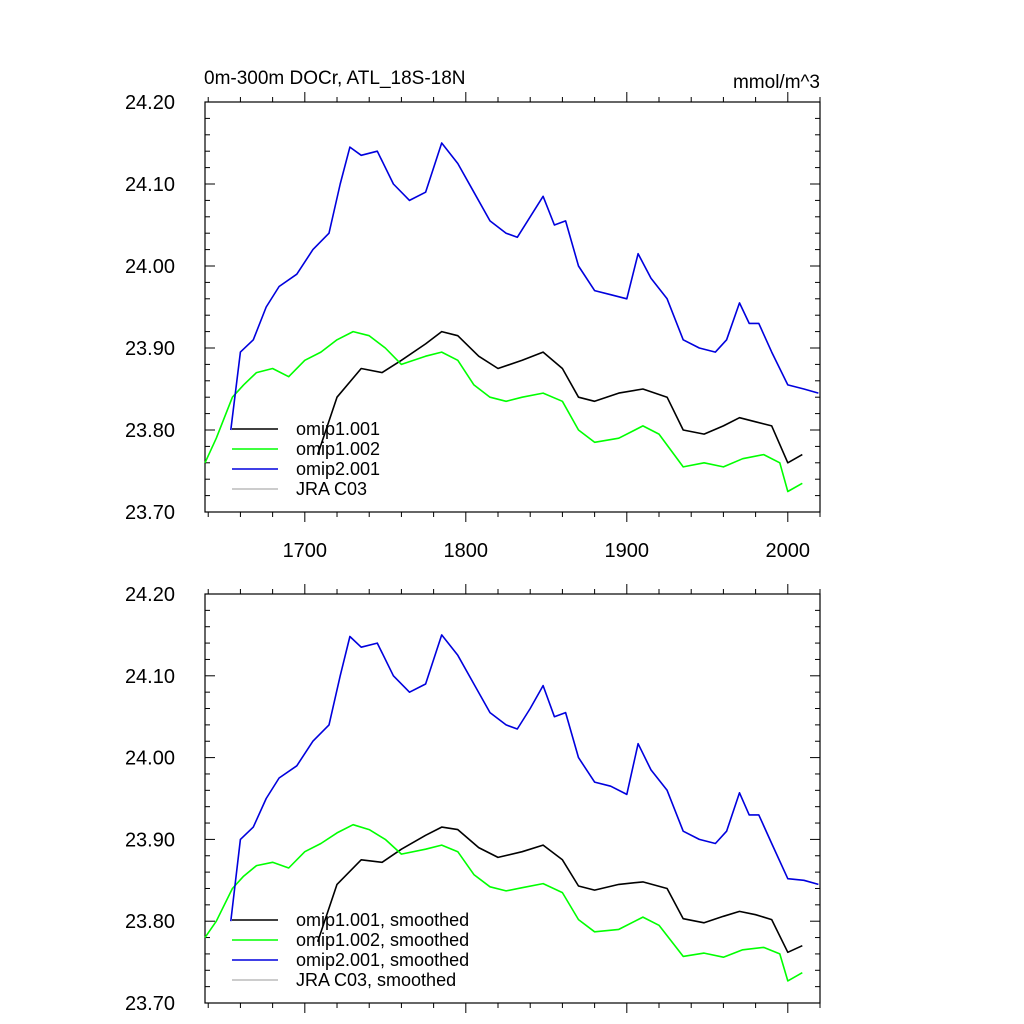 The width and height of the screenshot is (1024, 1024). Describe the element at coordinates (335, 78) in the screenshot. I see `chart-title: 0m-300m DOCr, ATL_18S-18N` at that location.